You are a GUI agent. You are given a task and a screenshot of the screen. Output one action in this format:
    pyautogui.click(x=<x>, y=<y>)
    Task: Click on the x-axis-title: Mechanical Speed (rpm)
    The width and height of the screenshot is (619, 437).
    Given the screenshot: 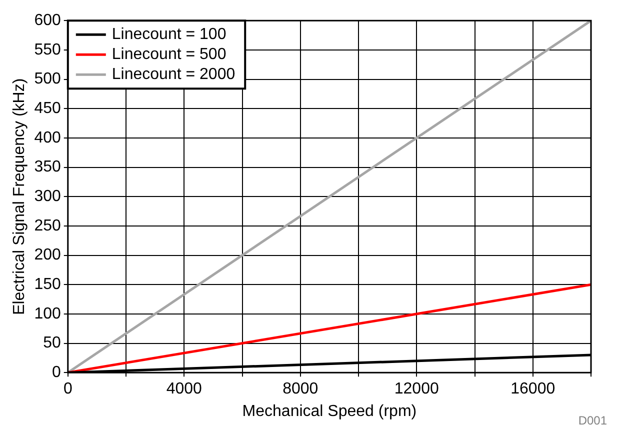 What is the action you would take?
    pyautogui.click(x=329, y=411)
    